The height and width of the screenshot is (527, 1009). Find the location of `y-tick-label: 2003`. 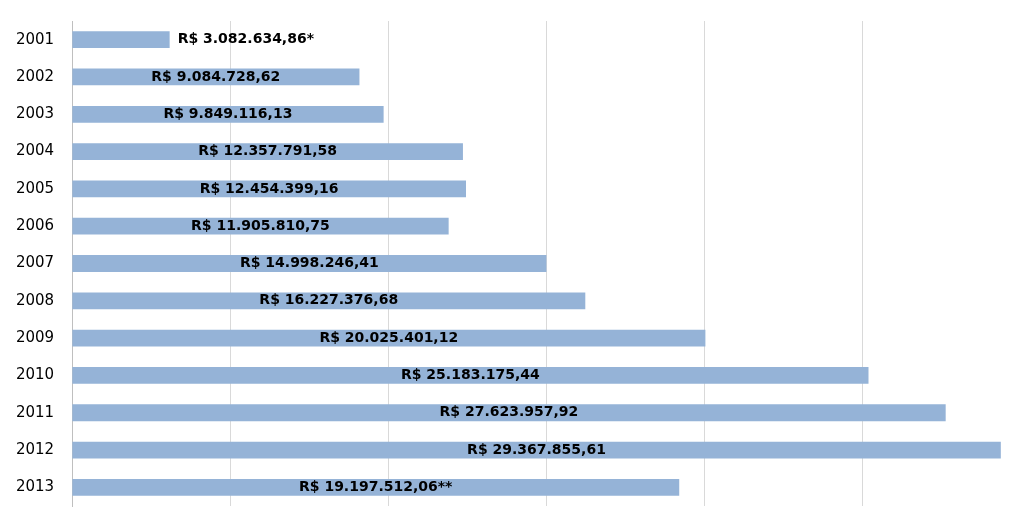

y-tick-label: 2003 is located at coordinates (35, 113).